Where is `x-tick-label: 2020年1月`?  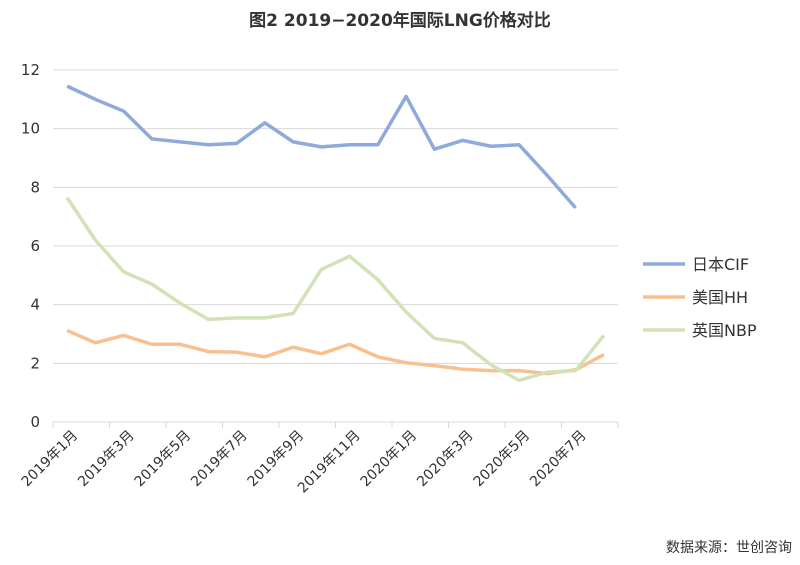
x-tick-label: 2020年1月 is located at coordinates (389, 459).